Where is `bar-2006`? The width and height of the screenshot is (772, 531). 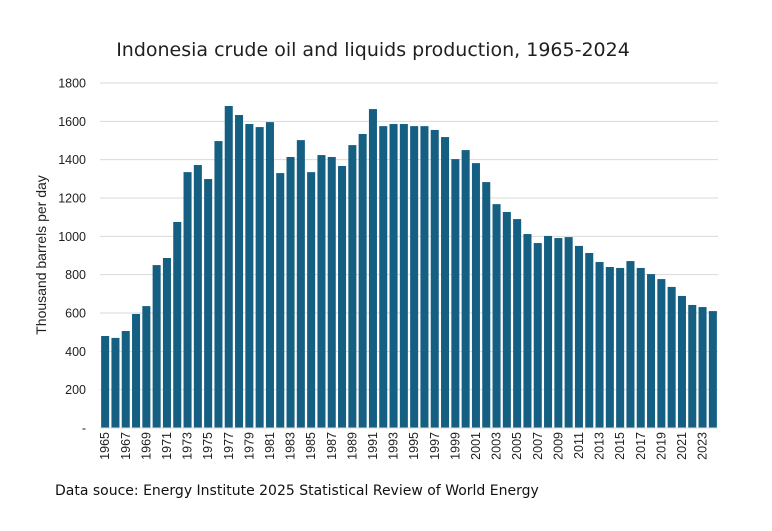 bar-2006 is located at coordinates (527, 331).